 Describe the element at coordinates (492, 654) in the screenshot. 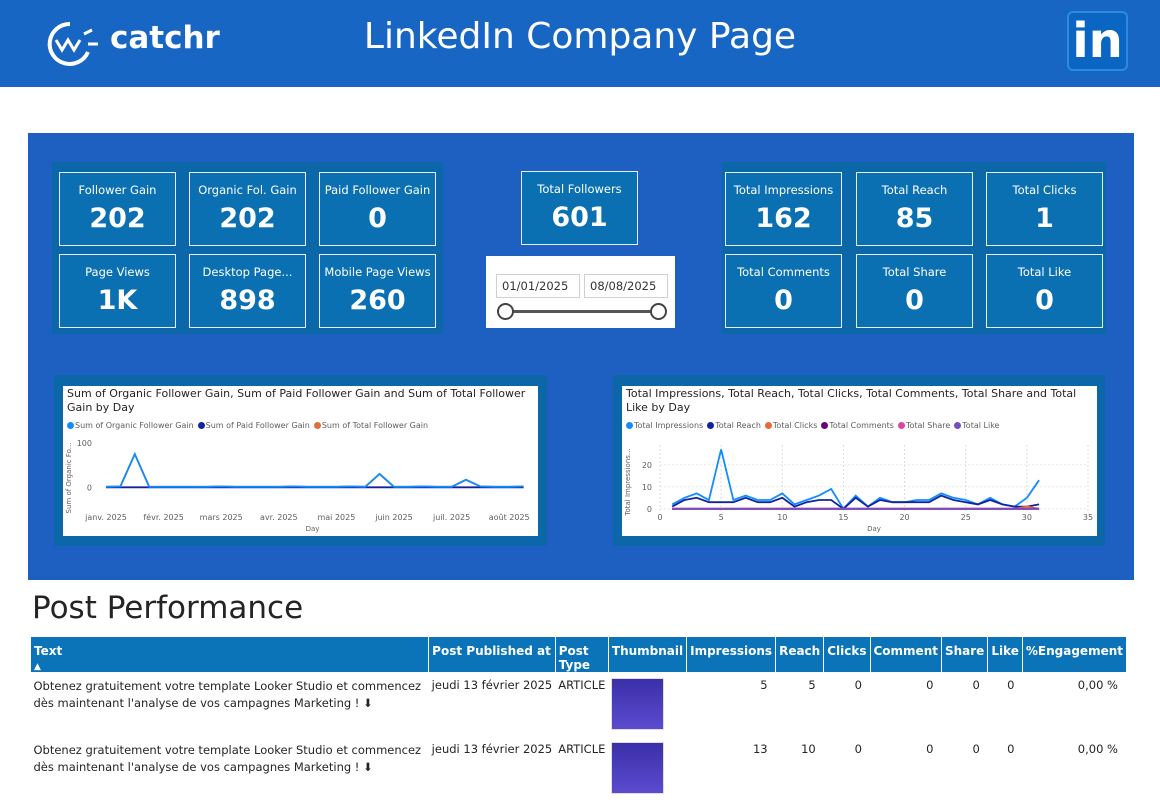

I see `column-header: Post Published at` at that location.